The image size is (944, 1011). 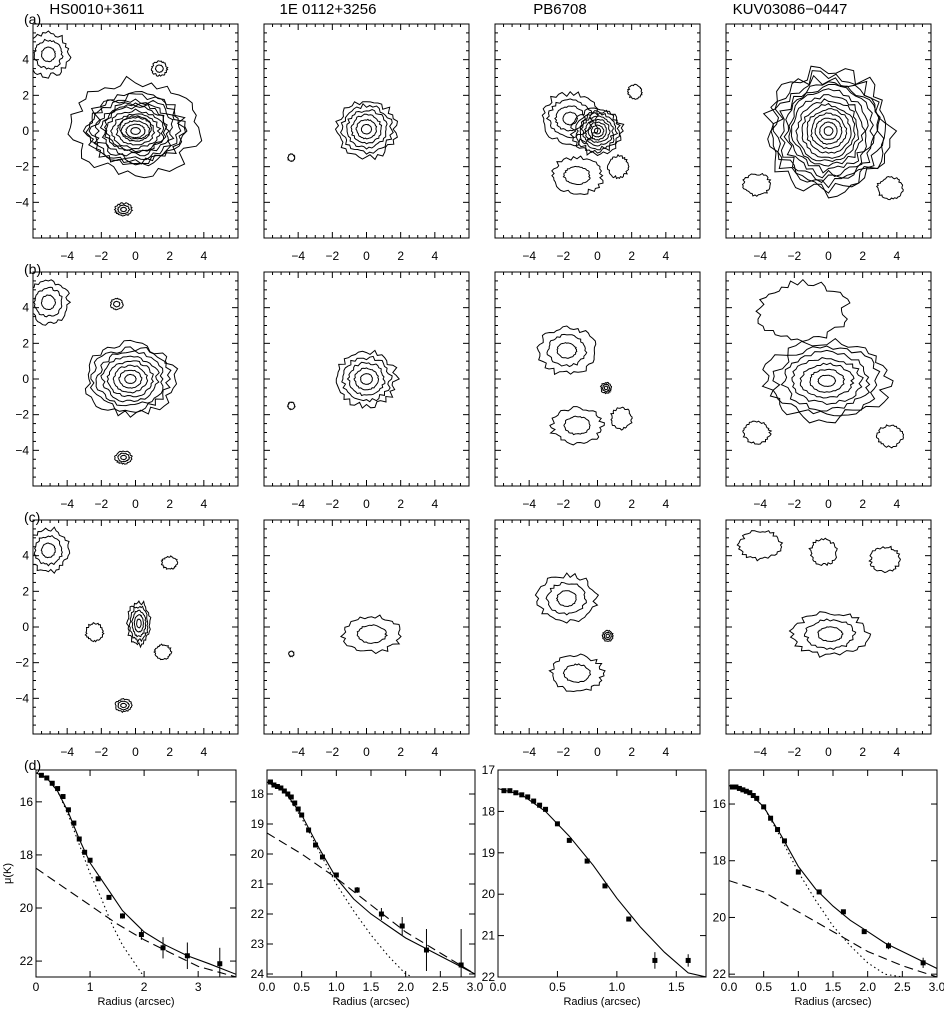 I want to click on column-title-4: KUV03086−0447, so click(x=790, y=9).